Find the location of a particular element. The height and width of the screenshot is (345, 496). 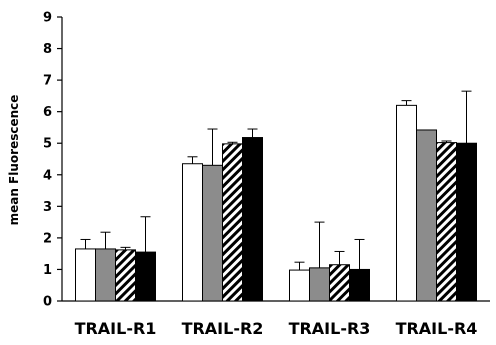

bar-trail-r2-white is located at coordinates (192, 232).